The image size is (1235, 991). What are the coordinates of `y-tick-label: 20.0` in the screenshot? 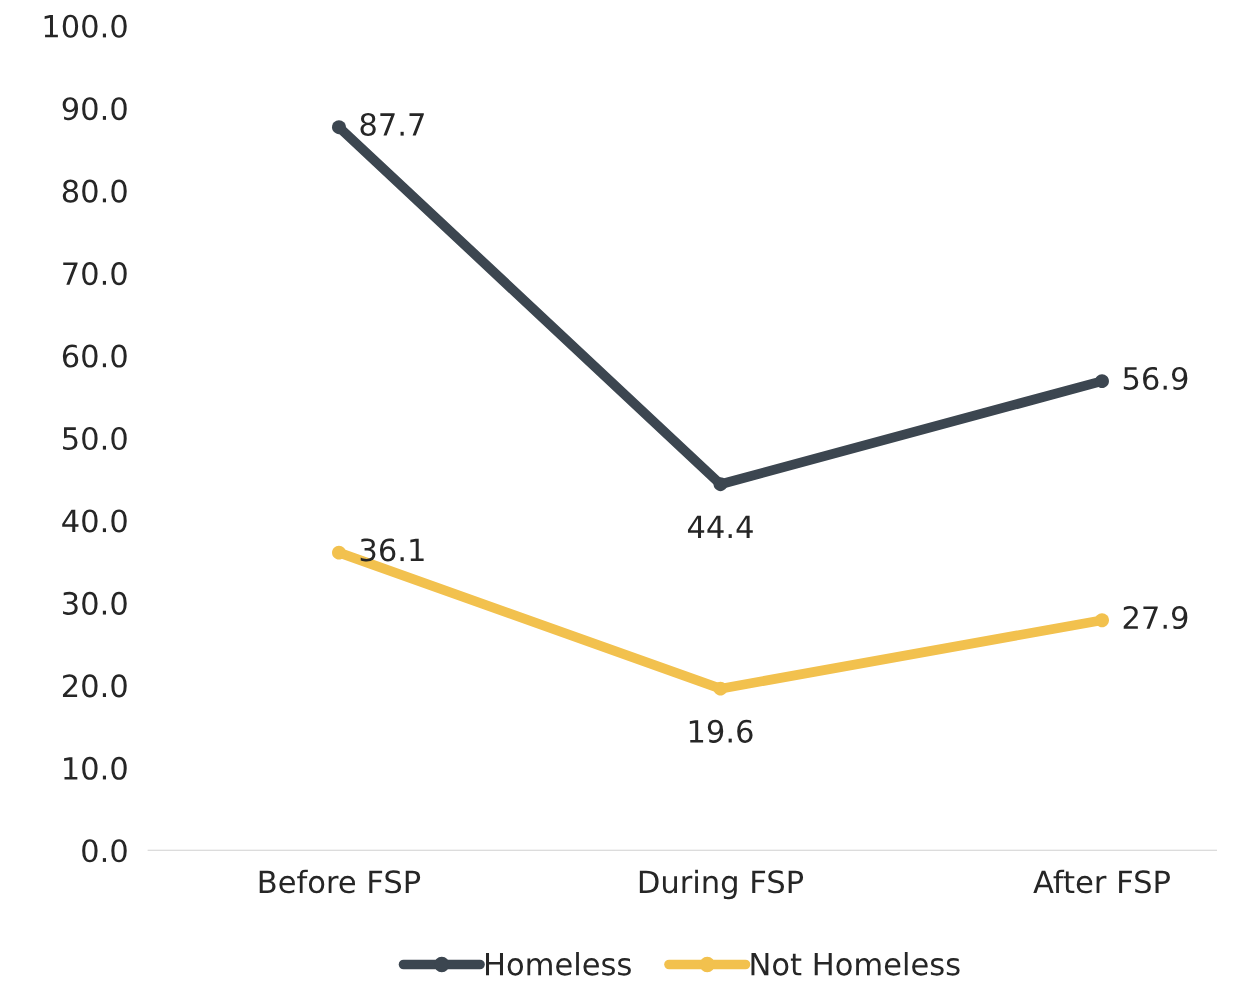 It's located at (94, 686).